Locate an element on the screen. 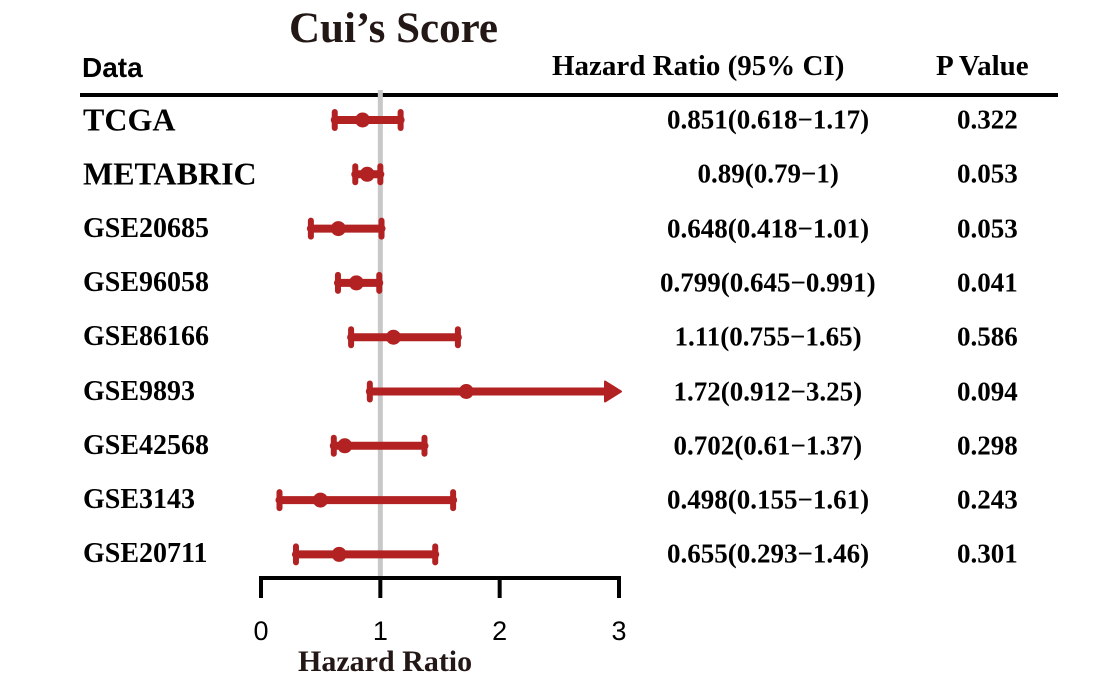 The image size is (1100, 680). row-hazard-ratio-text: 0.851(0.618−1.17) is located at coordinates (768, 119).